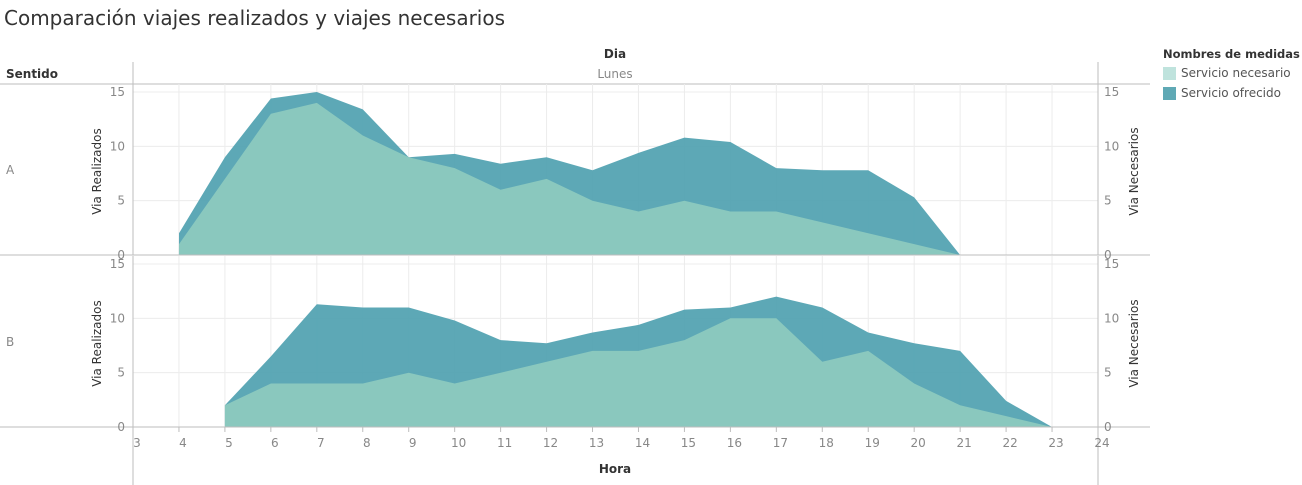 The height and width of the screenshot is (485, 1302). Describe the element at coordinates (1231, 54) in the screenshot. I see `legend-title: Nombres de medidas` at that location.